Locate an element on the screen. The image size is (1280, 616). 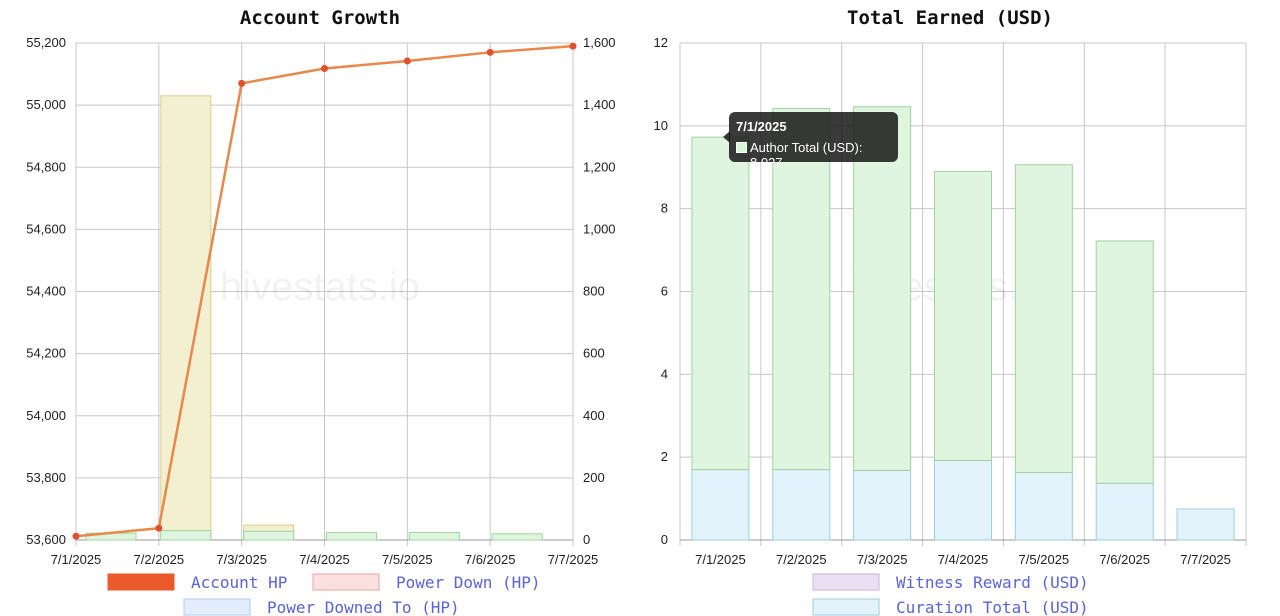
watermark-left: hivestats.io is located at coordinates (320, 287).